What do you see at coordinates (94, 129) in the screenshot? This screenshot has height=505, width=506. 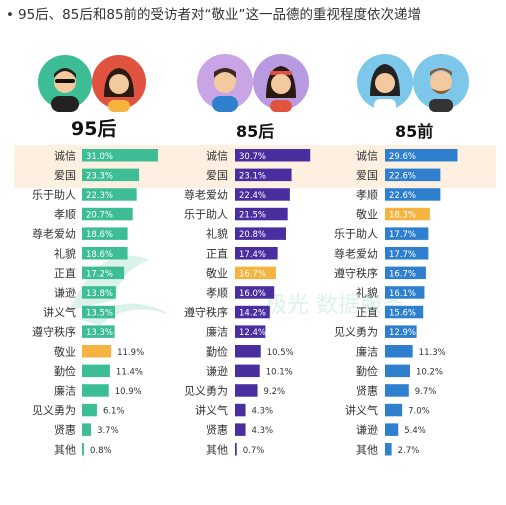 I see `heading-95: 95后` at bounding box center [94, 129].